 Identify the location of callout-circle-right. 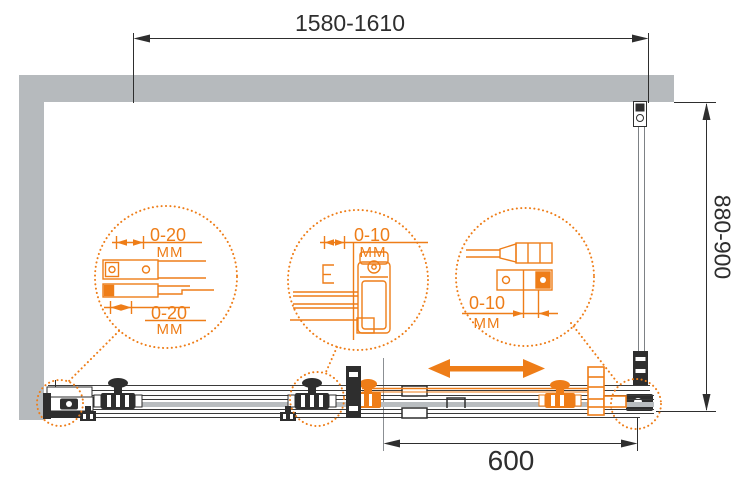
(525, 277).